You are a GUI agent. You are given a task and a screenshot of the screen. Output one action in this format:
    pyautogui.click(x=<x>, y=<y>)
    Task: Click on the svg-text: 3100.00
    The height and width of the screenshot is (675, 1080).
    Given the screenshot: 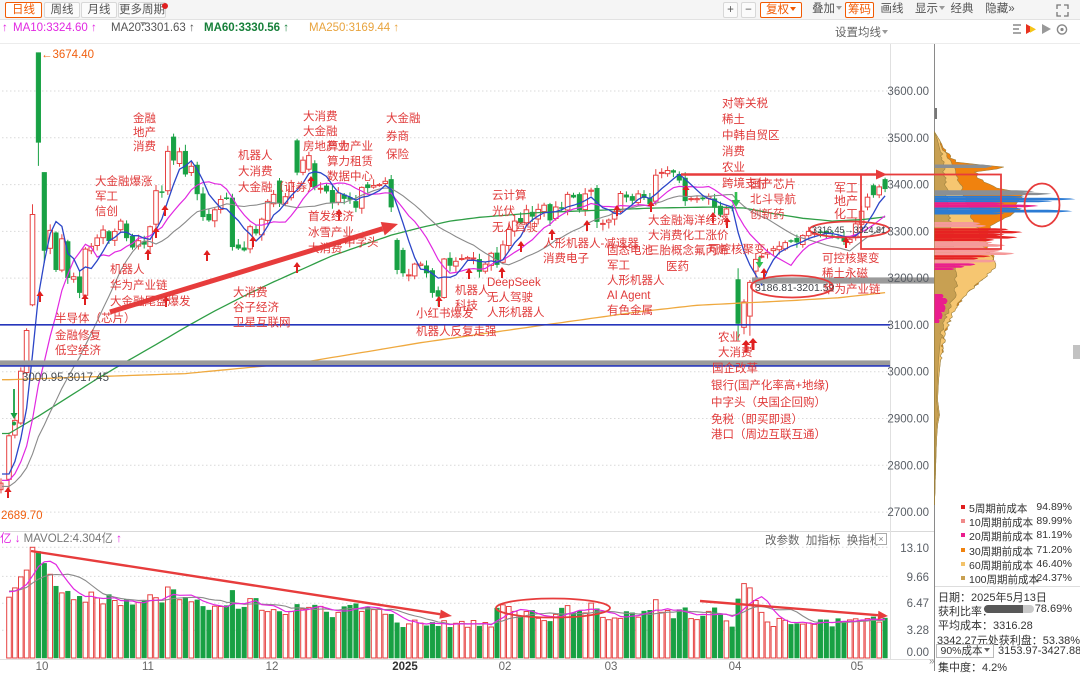 What is the action you would take?
    pyautogui.click(x=908, y=326)
    